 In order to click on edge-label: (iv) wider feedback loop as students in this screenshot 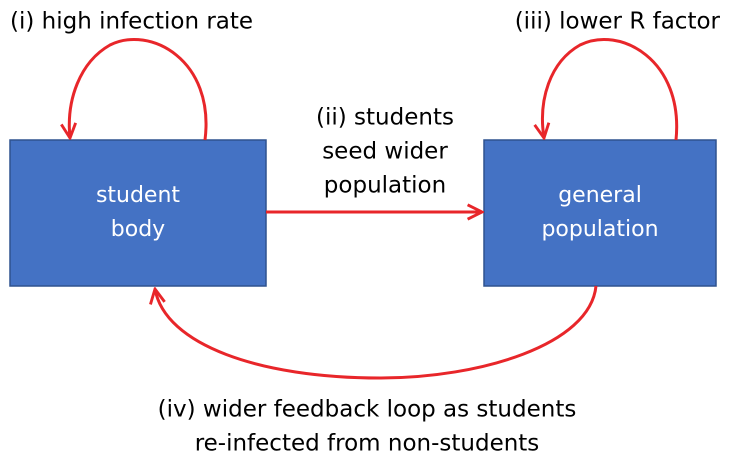, I will do `click(367, 410)`.